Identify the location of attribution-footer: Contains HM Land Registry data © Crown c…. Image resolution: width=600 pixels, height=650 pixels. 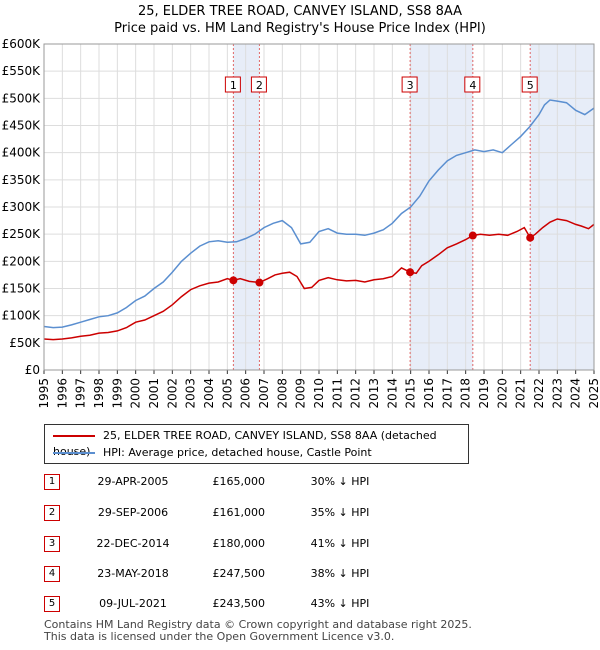
(258, 631).